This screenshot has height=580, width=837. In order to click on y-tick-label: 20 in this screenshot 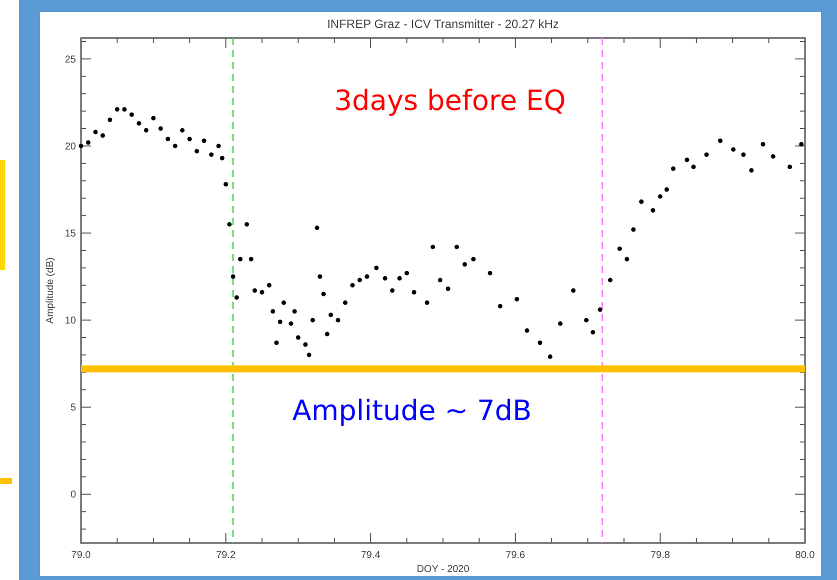, I will do `click(70, 146)`.